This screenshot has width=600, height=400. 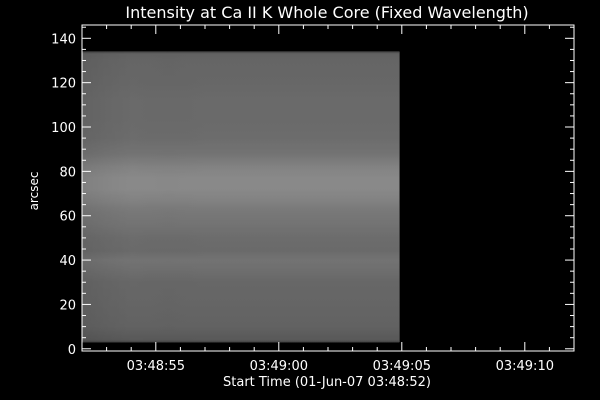 What do you see at coordinates (63, 128) in the screenshot?
I see `y-tick-label: 100` at bounding box center [63, 128].